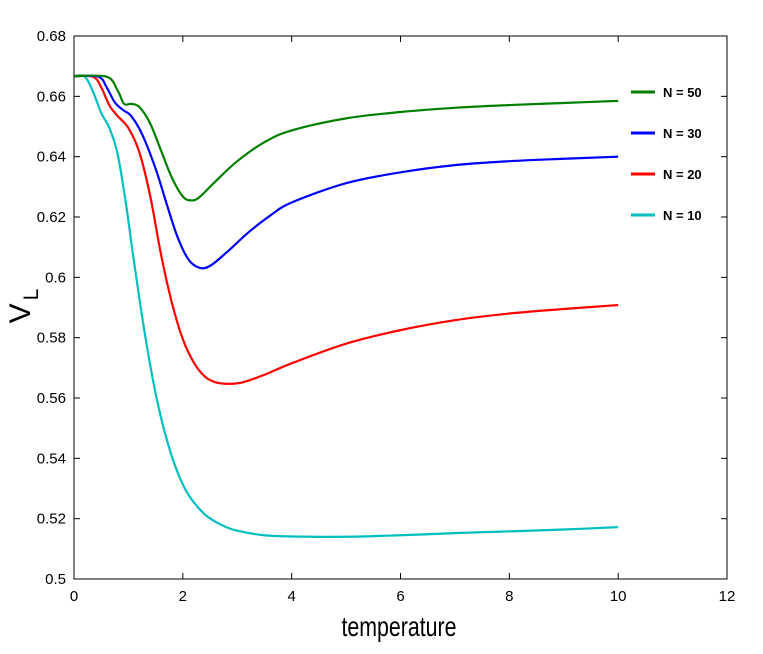  Describe the element at coordinates (51, 398) in the screenshot. I see `y-tick-label: 0.56` at that location.